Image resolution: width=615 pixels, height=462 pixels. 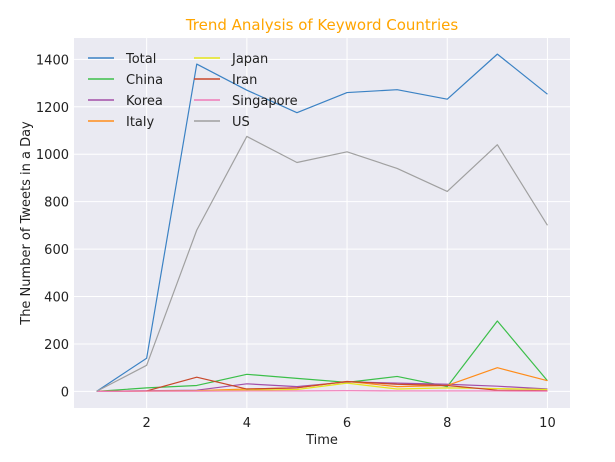 What do you see at coordinates (121, 122) in the screenshot?
I see `legend-item-italy: Italy` at bounding box center [121, 122].